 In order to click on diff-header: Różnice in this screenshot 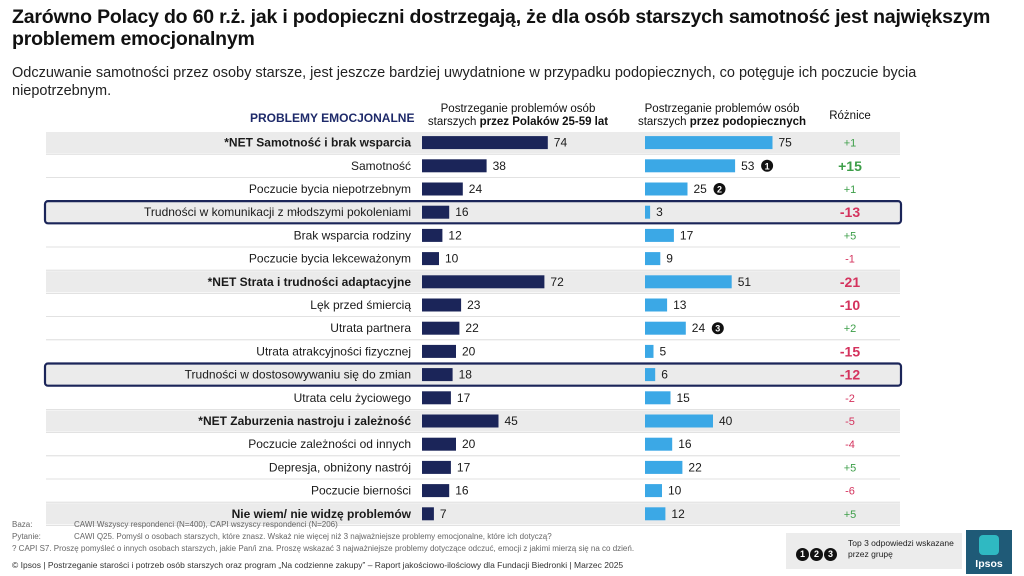, I will do `click(850, 116)`.